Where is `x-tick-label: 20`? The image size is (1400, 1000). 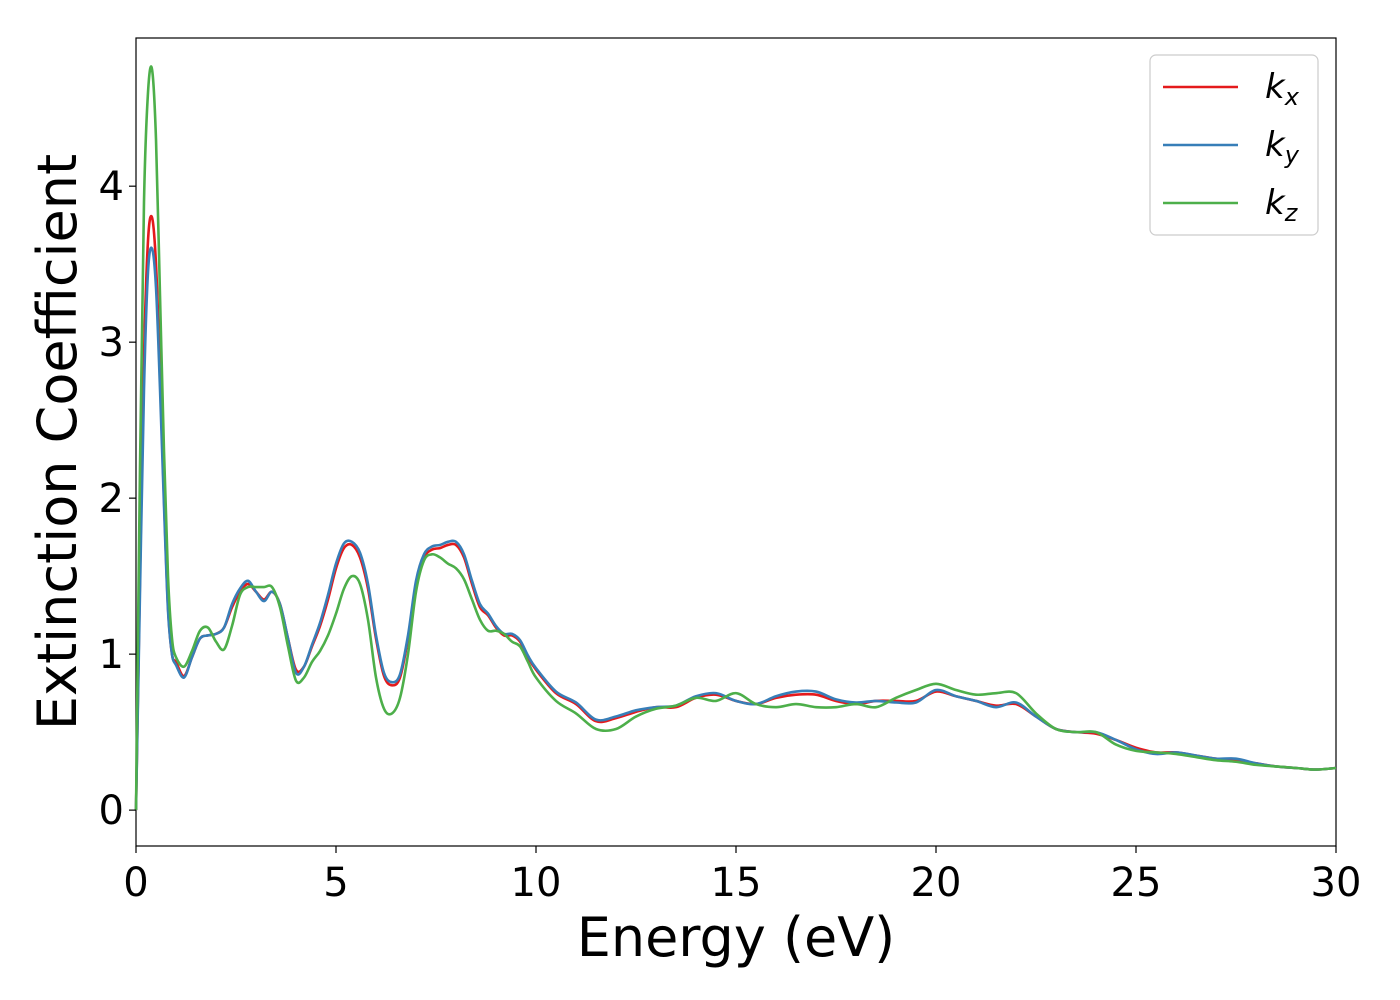 x-tick-label: 20 is located at coordinates (936, 883).